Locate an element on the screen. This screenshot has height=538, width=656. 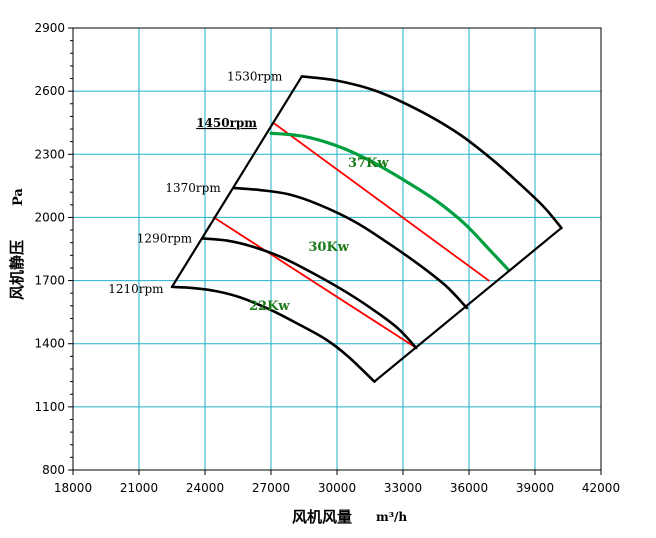
x-tick-label: 30000 is located at coordinates (337, 488).